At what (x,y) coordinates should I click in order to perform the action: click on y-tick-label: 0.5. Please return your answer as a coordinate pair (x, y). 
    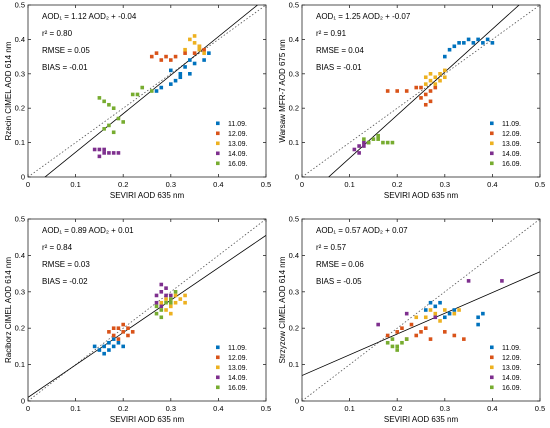
    Looking at the image, I should click on (294, 5).